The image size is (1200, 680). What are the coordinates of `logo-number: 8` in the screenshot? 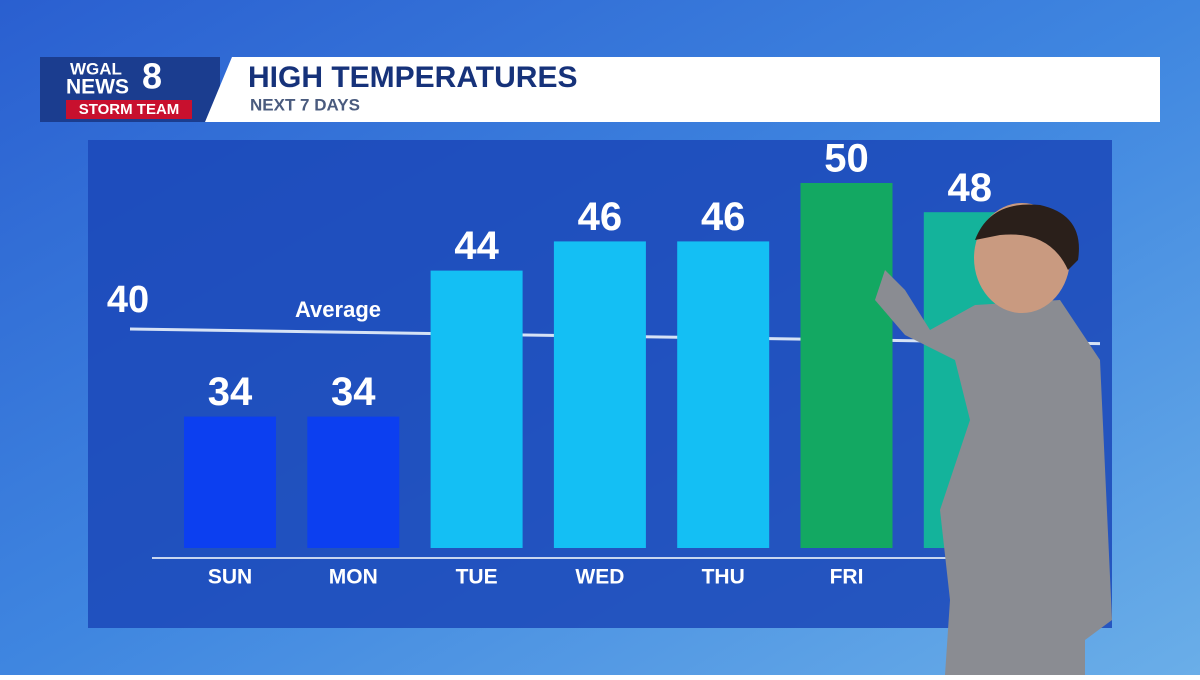 It's located at (152, 76).